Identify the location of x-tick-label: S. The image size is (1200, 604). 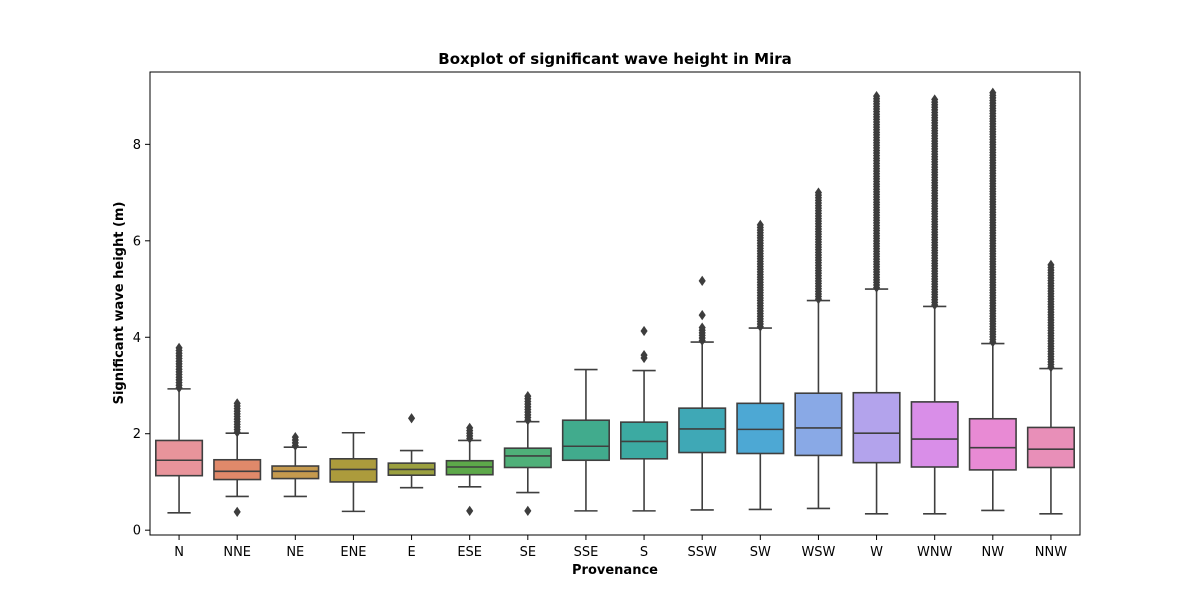
(644, 552).